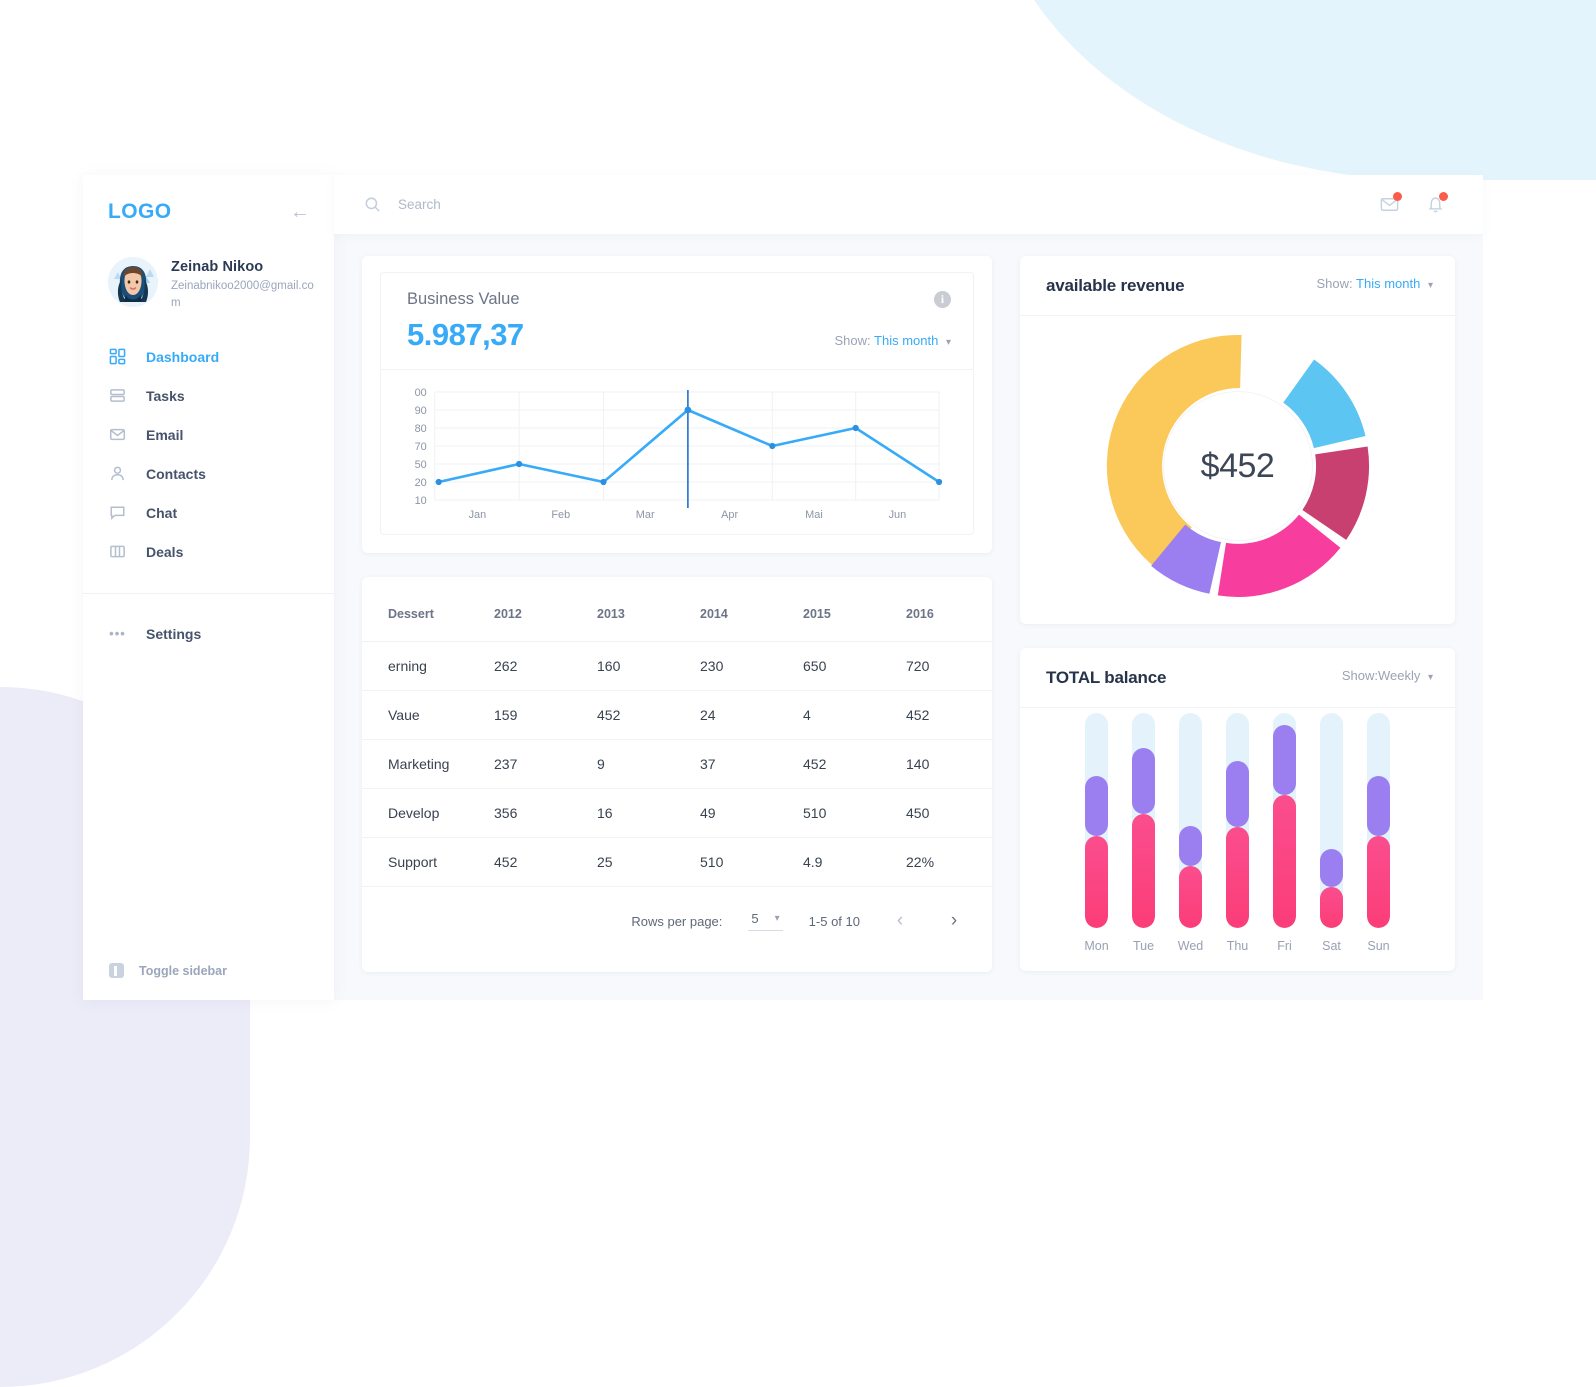 Image resolution: width=1596 pixels, height=1387 pixels. Describe the element at coordinates (755, 918) in the screenshot. I see `rows-per-page-value: 5` at that location.